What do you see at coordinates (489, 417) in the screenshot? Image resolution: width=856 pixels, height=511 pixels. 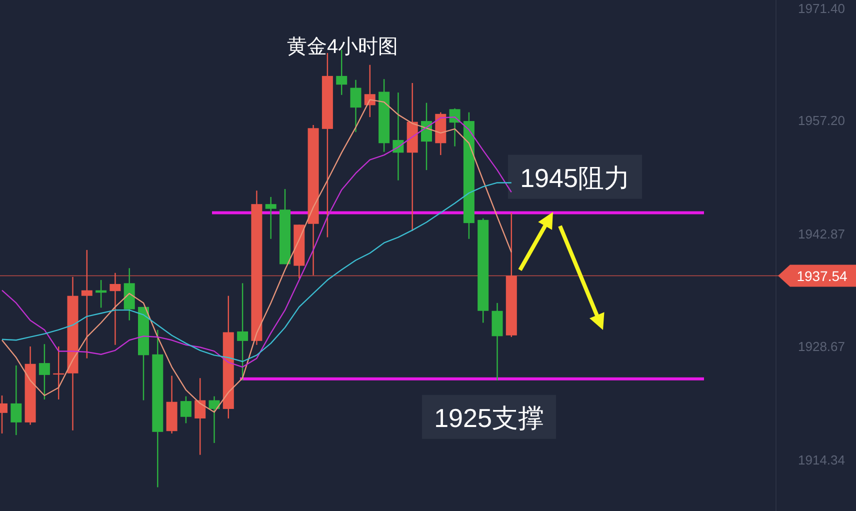 I see `ref-line-label: 1925支撑` at bounding box center [489, 417].